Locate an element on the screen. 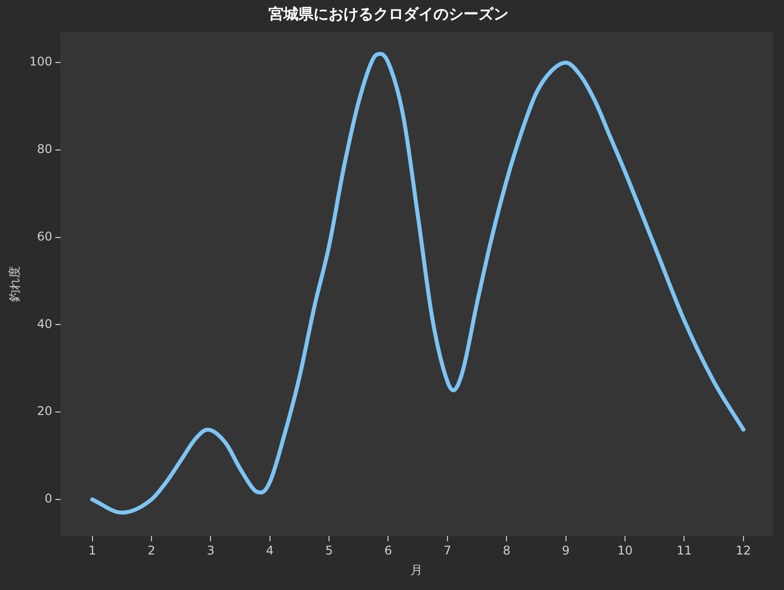 The image size is (784, 590). x-tick-label: 7 is located at coordinates (448, 551).